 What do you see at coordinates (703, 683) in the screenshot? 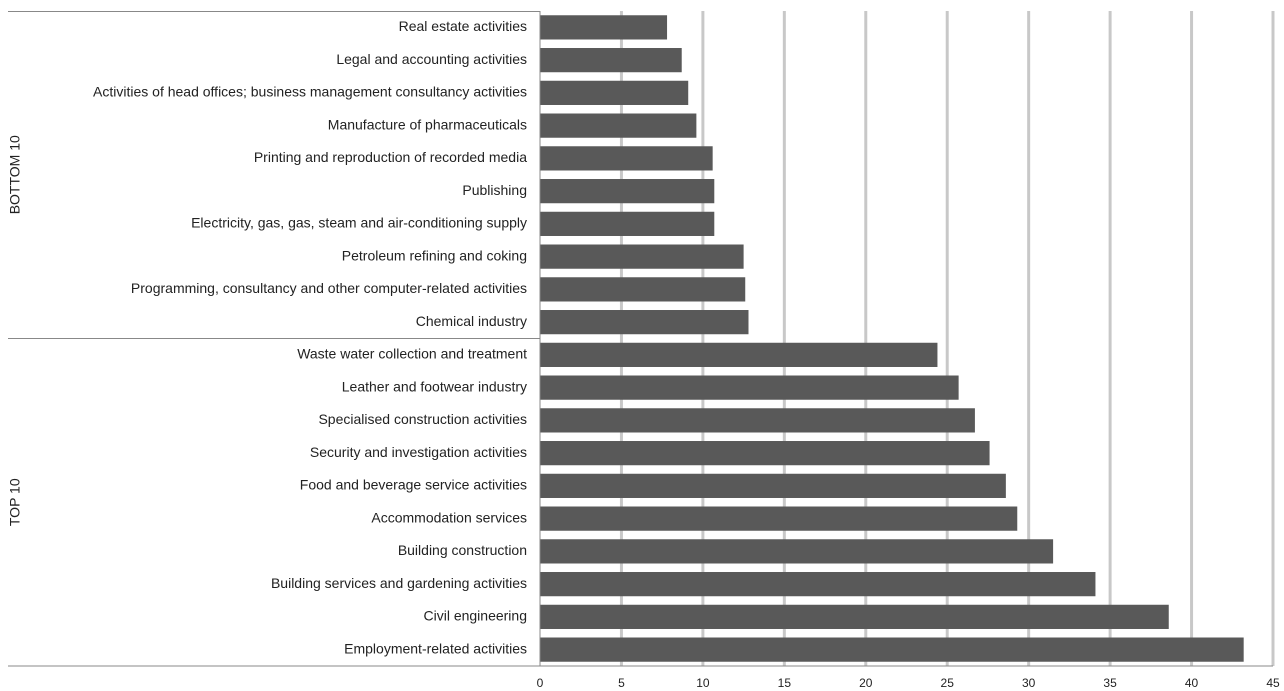
I see `x-tick-label: 10` at bounding box center [703, 683].